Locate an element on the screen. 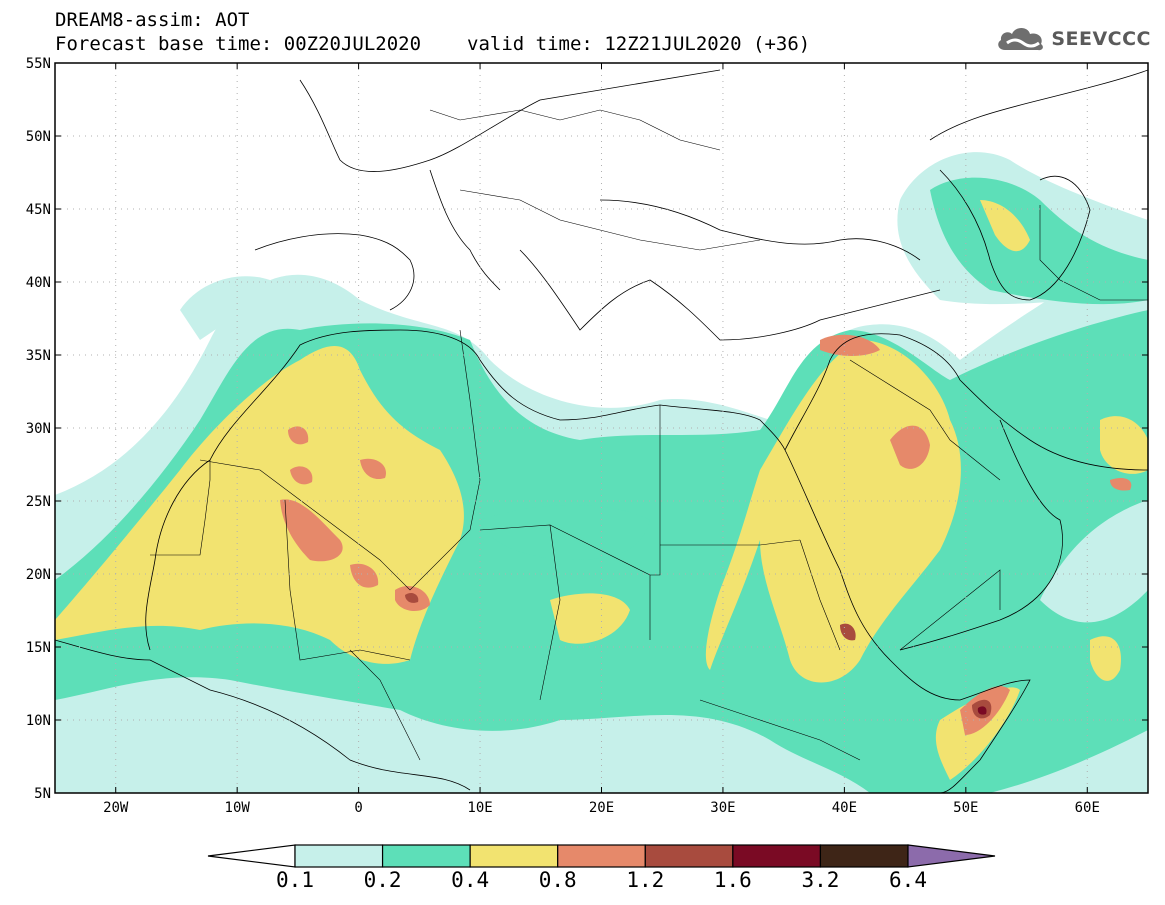  lat-label: 10N is located at coordinates (38, 721).